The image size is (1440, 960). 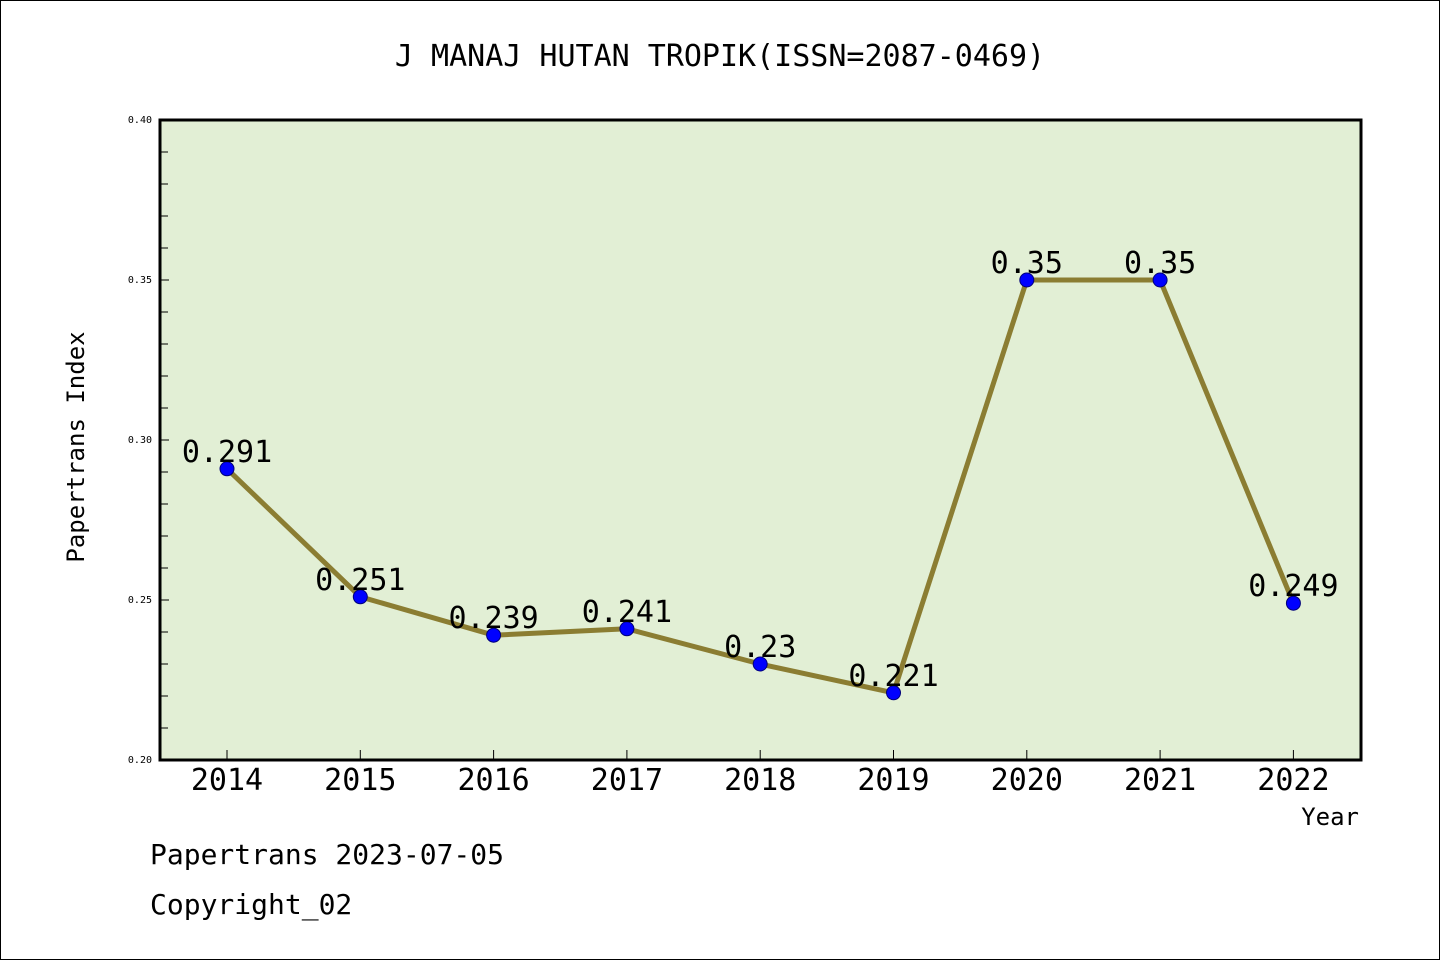 What do you see at coordinates (760, 780) in the screenshot?
I see `x-tick-label: 2018` at bounding box center [760, 780].